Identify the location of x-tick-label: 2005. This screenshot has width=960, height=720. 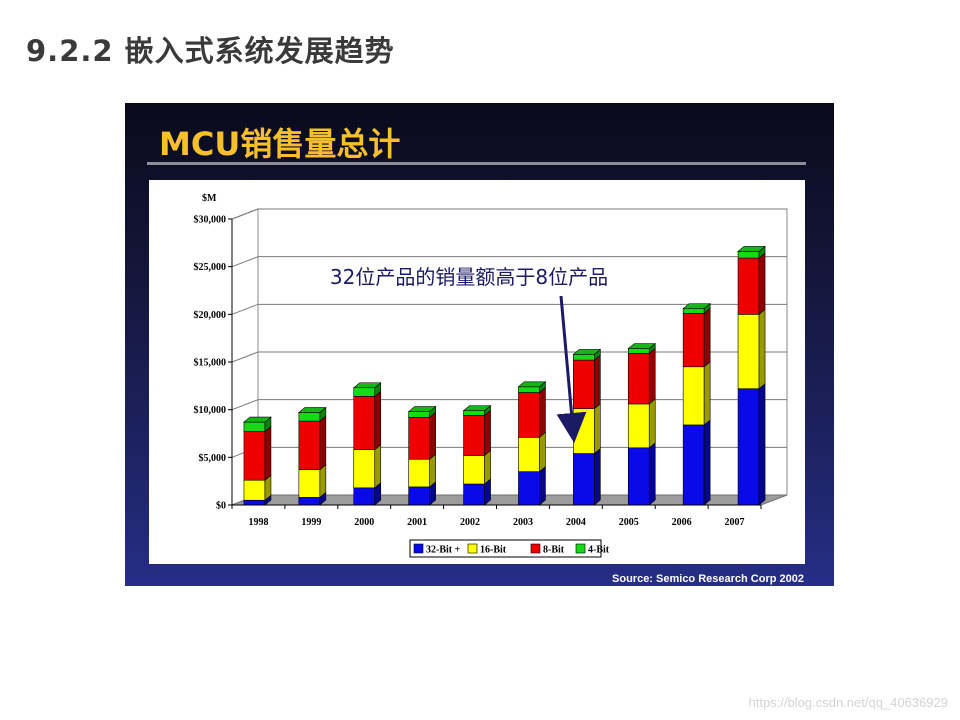
(629, 522).